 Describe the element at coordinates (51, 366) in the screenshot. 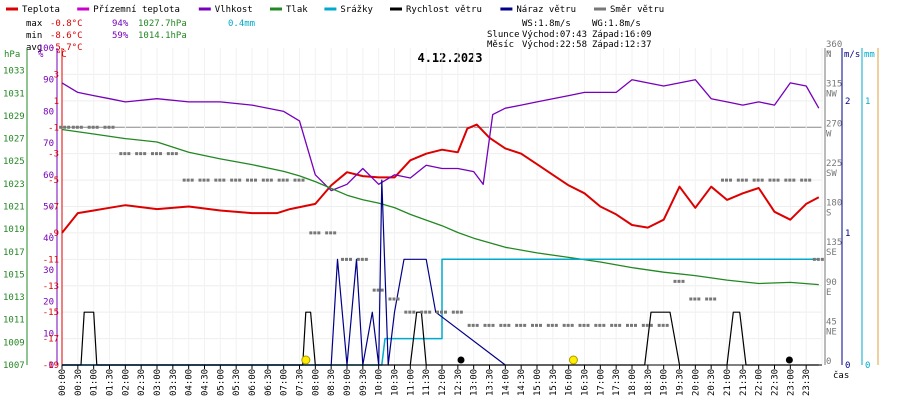

I see `pct-tick: 0` at that location.